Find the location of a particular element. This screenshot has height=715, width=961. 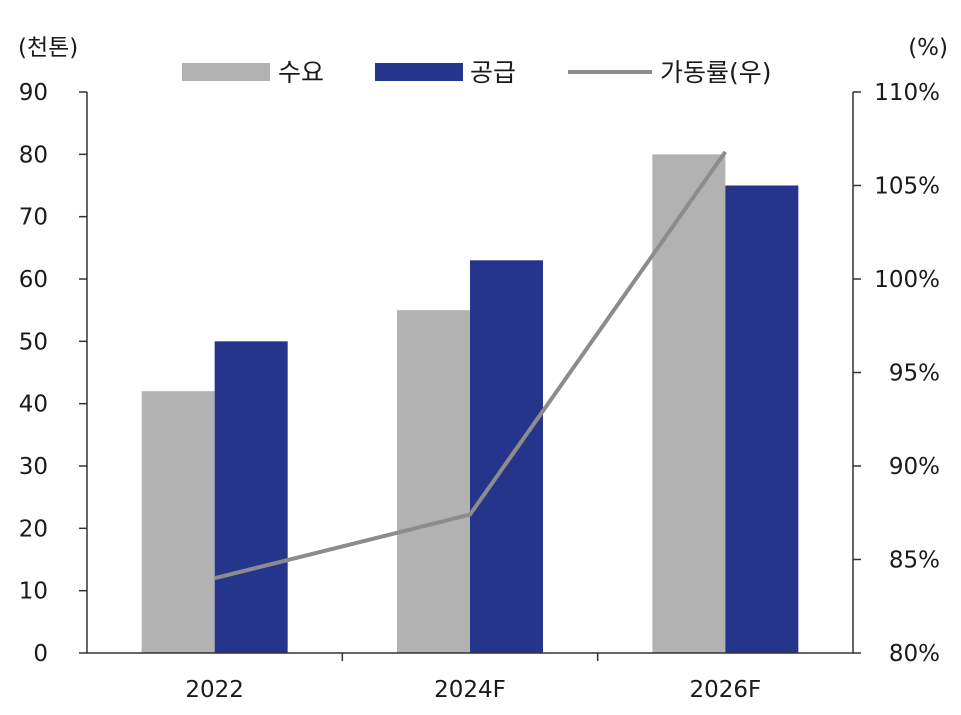

x-tick-label: 2022 is located at coordinates (214, 690).